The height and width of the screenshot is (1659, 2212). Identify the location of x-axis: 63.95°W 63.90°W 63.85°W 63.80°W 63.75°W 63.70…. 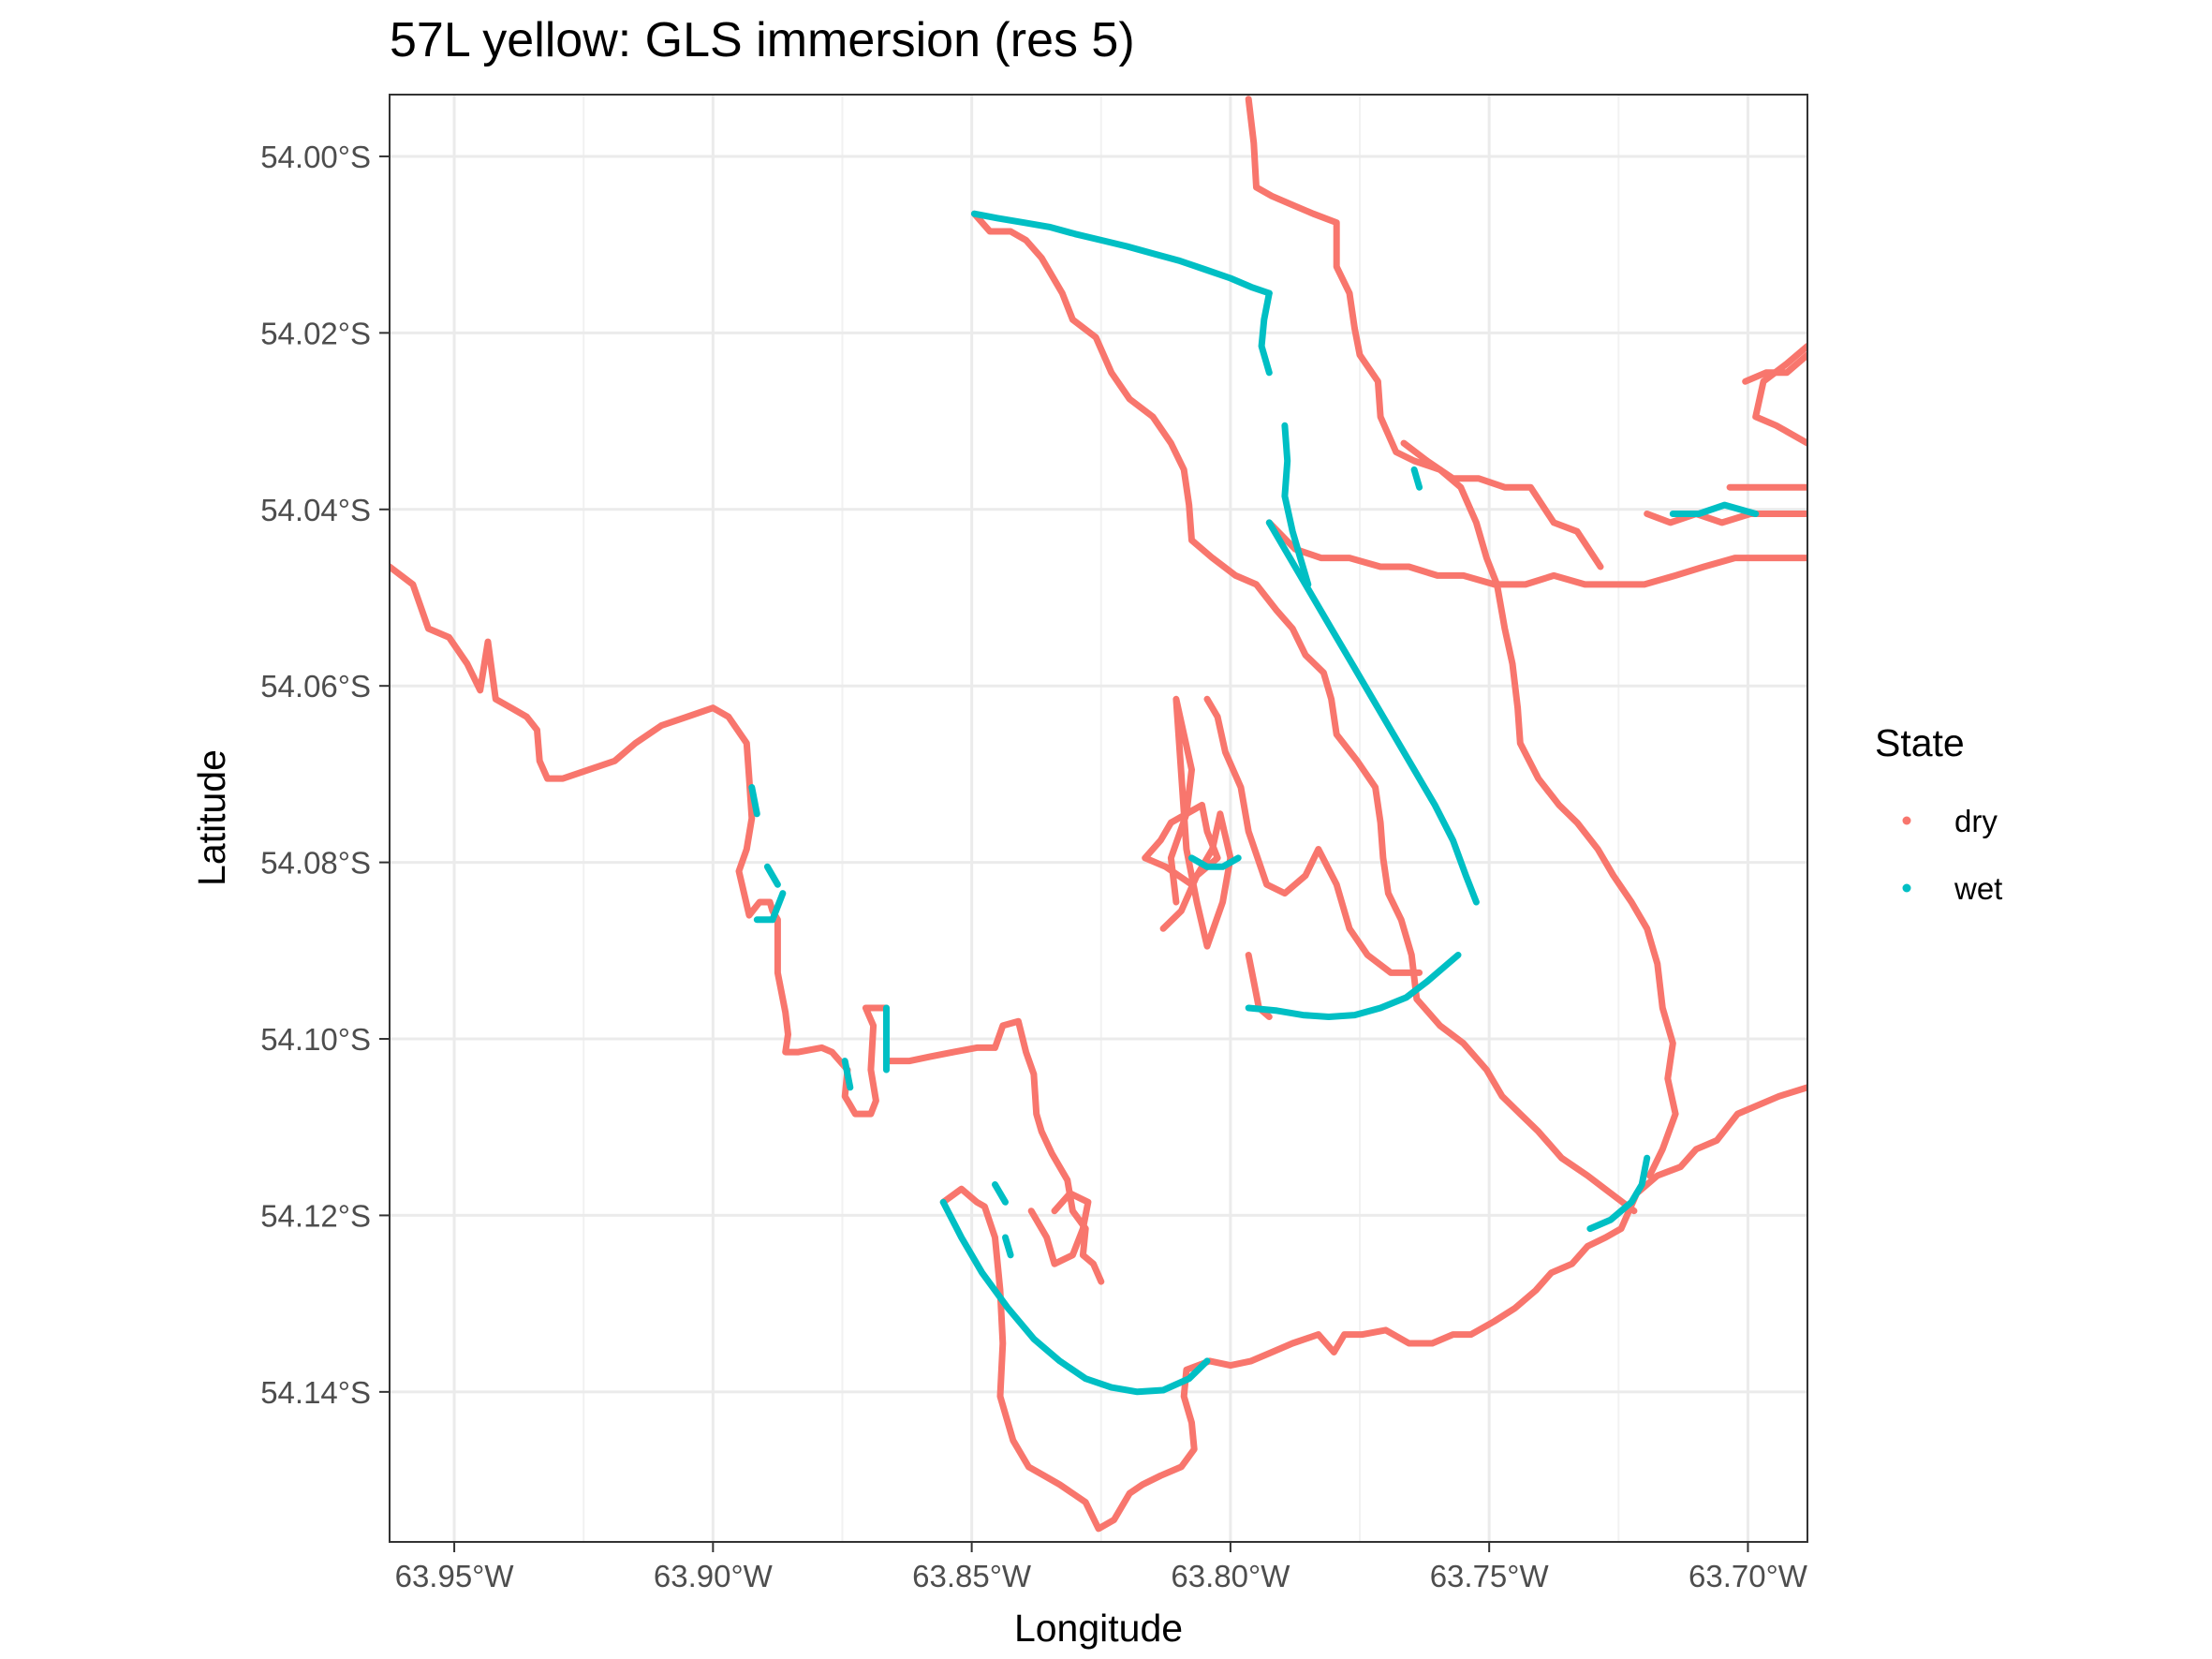
(1101, 1568).